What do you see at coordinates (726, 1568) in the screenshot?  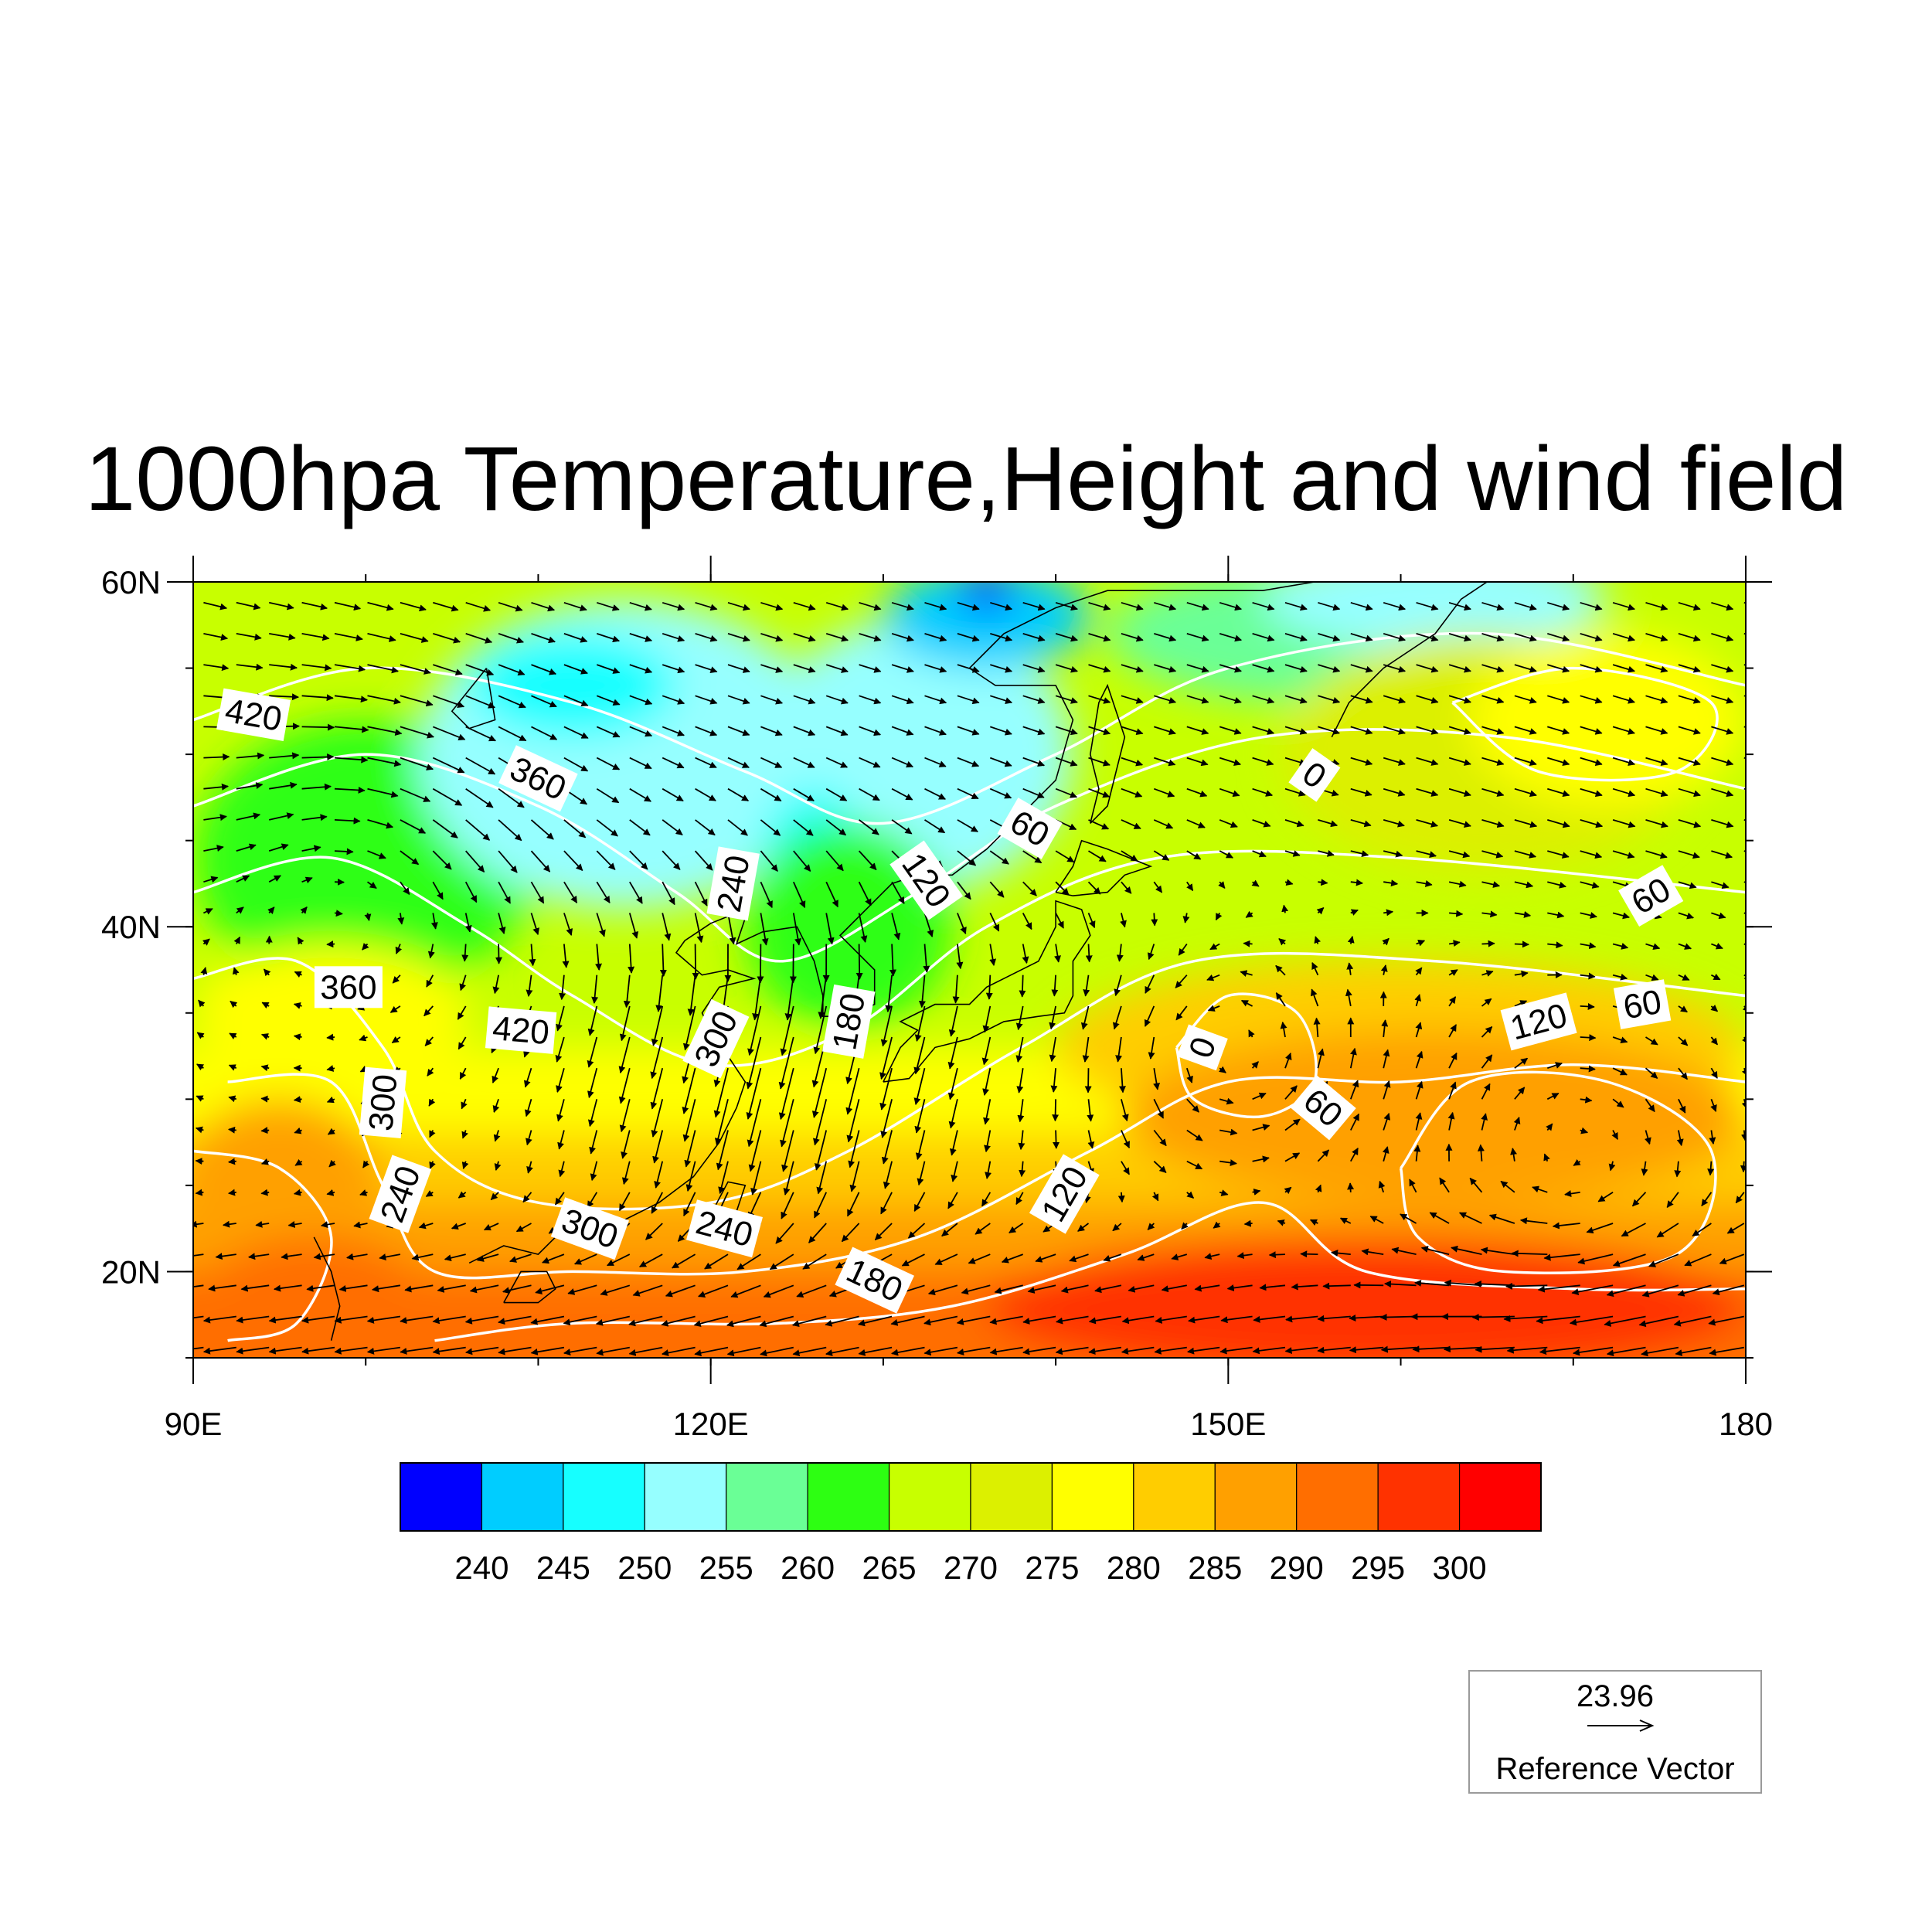 I see `colorbar-label: 255` at bounding box center [726, 1568].